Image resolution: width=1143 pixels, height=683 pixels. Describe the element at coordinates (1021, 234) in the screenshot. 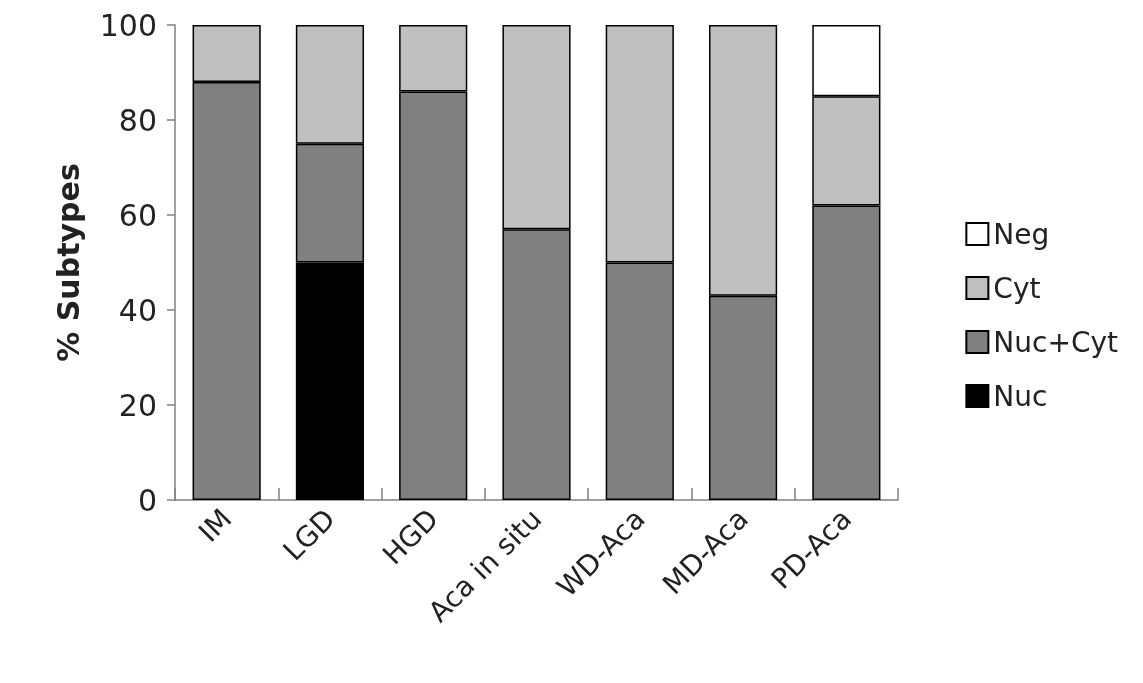

I see `legend-label: Neg` at that location.